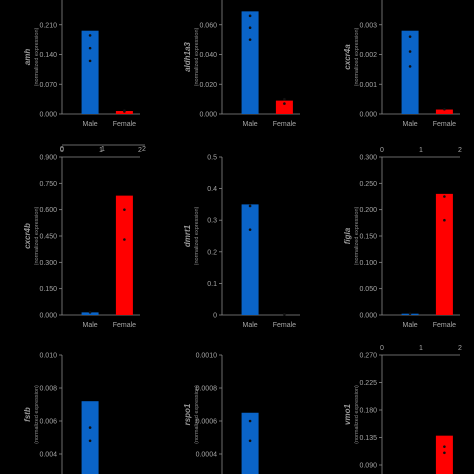 The height and width of the screenshot is (474, 474). I want to click on y-tick-label: 0.0010, so click(207, 356).